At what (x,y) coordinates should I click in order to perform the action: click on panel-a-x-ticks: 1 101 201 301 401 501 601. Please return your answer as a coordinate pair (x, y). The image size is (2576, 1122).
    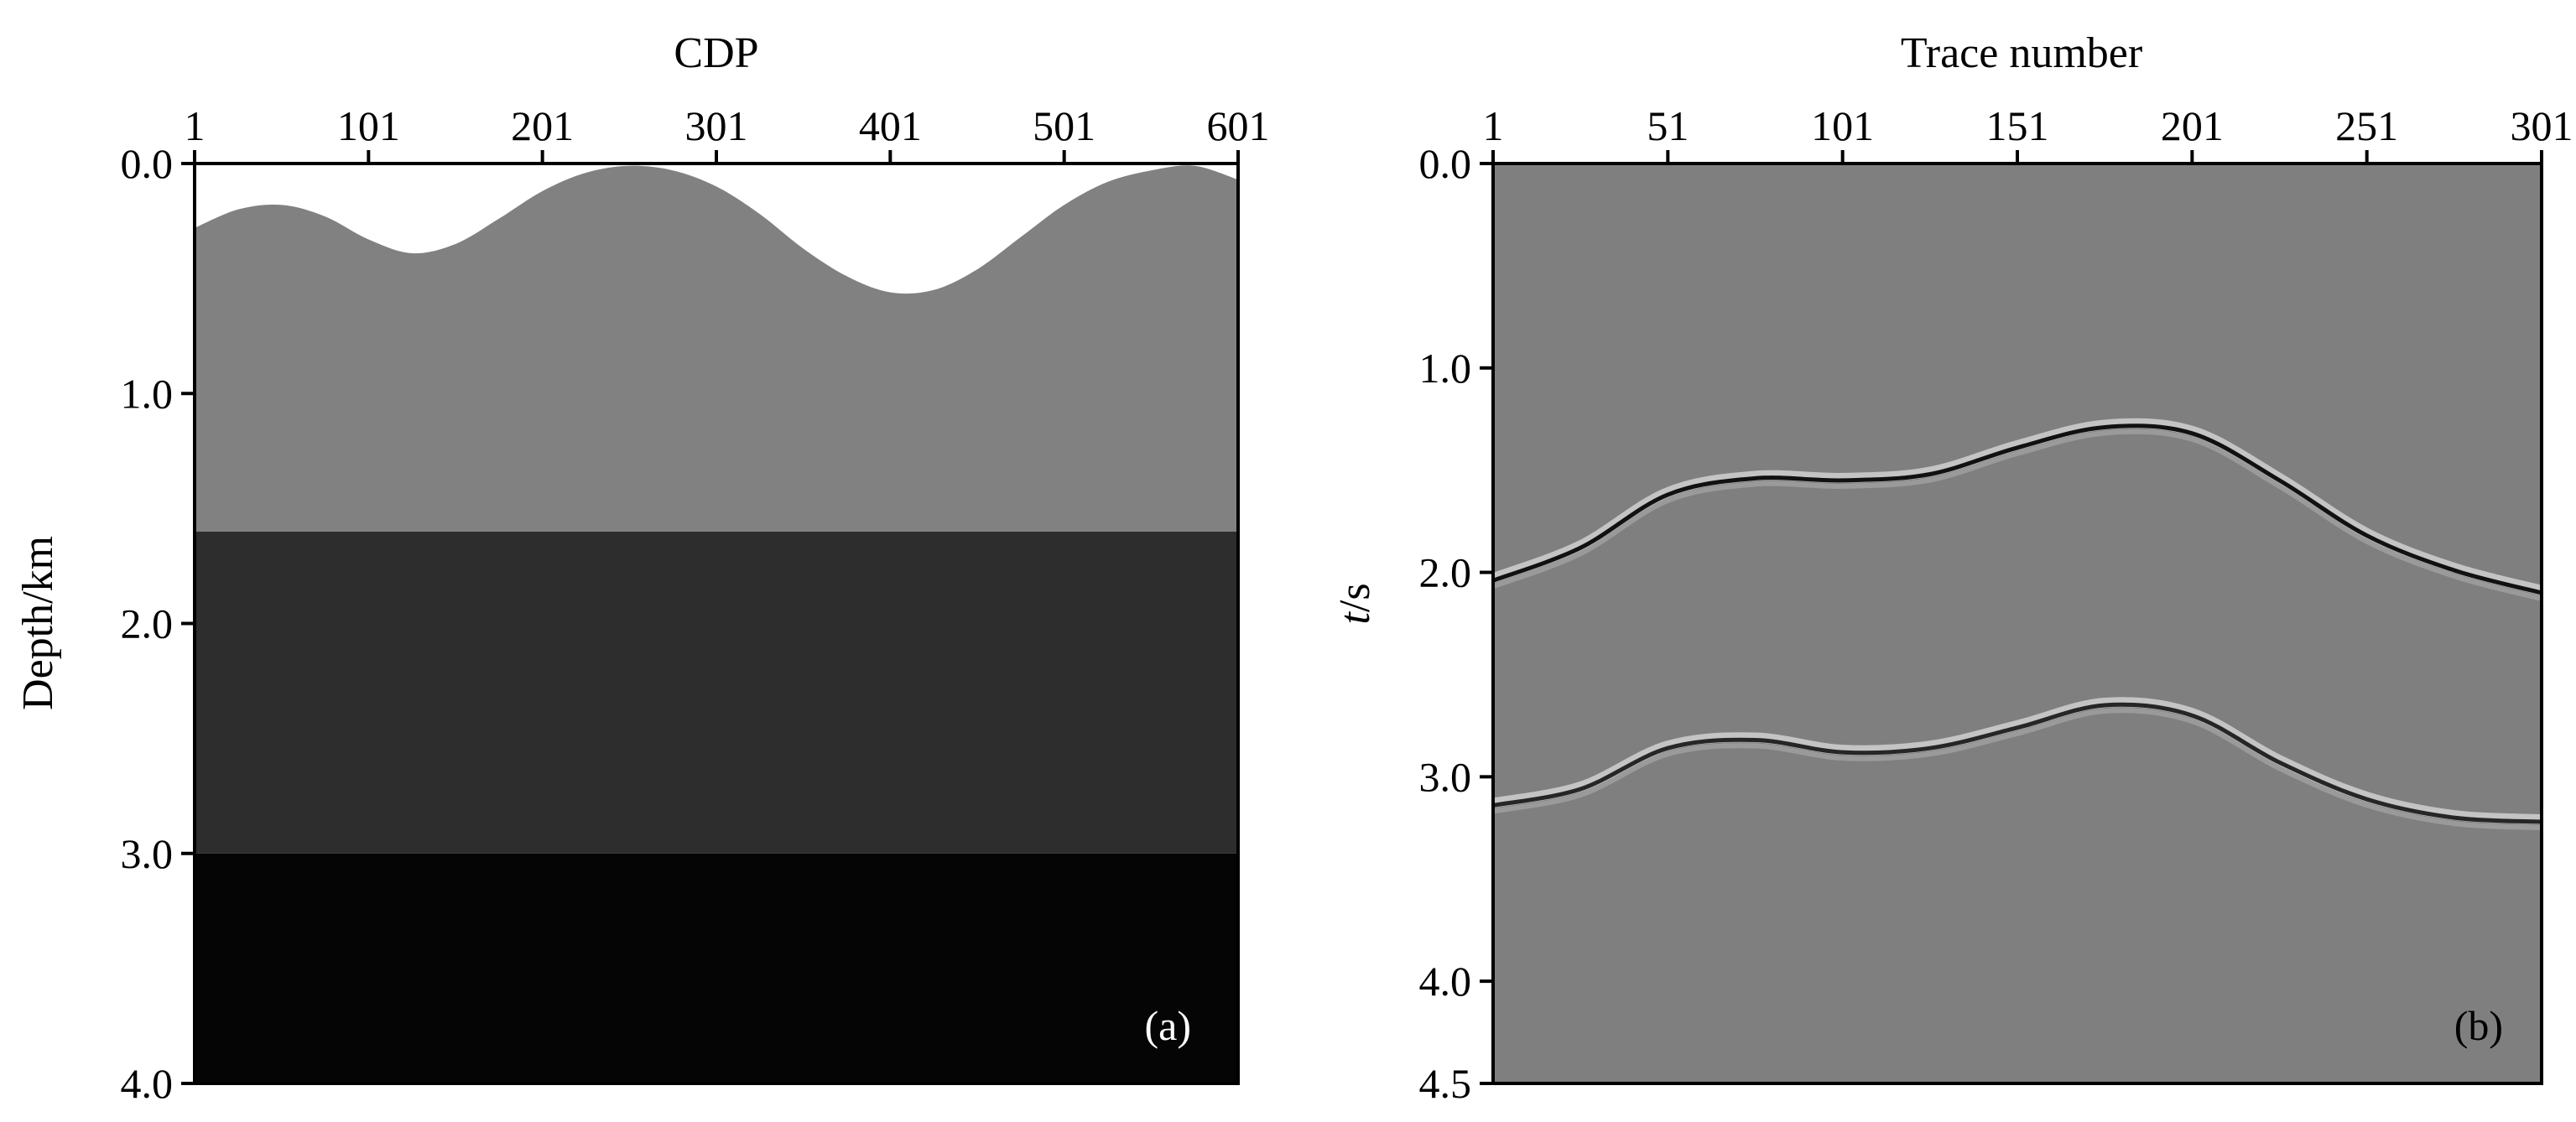
    Looking at the image, I should click on (727, 133).